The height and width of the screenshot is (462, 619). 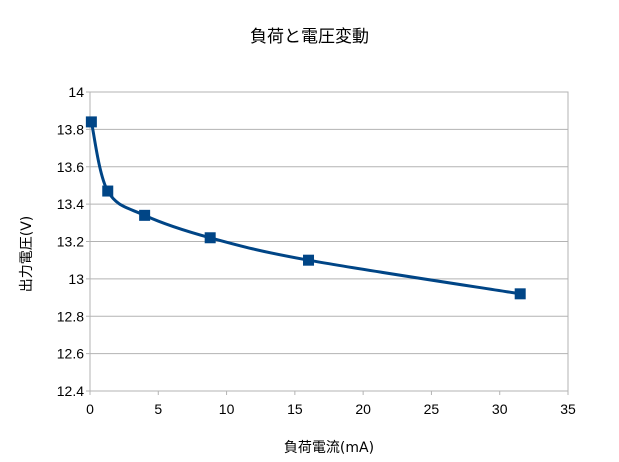 What do you see at coordinates (432, 409) in the screenshot?
I see `x-tick-label: 25` at bounding box center [432, 409].